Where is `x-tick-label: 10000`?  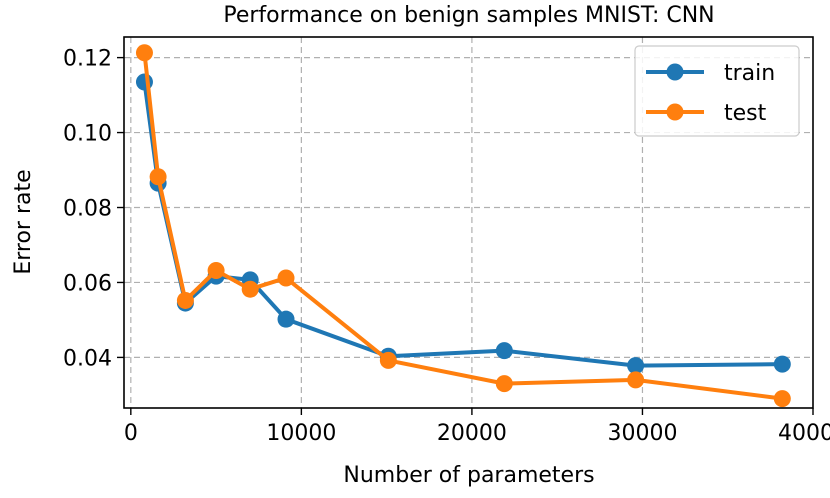 x-tick-label: 10000 is located at coordinates (301, 433).